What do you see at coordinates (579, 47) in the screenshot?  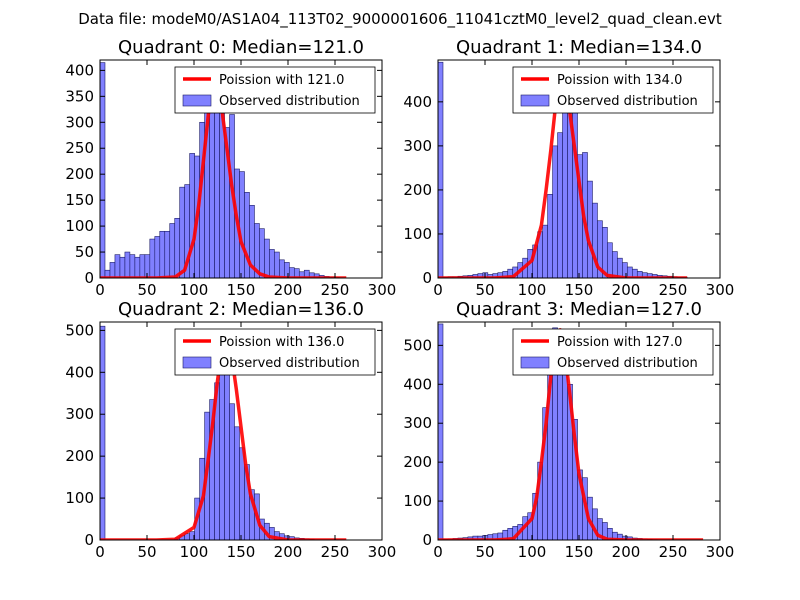 I see `quadrant-1-title: Quadrant 1: Median=134.0` at bounding box center [579, 47].